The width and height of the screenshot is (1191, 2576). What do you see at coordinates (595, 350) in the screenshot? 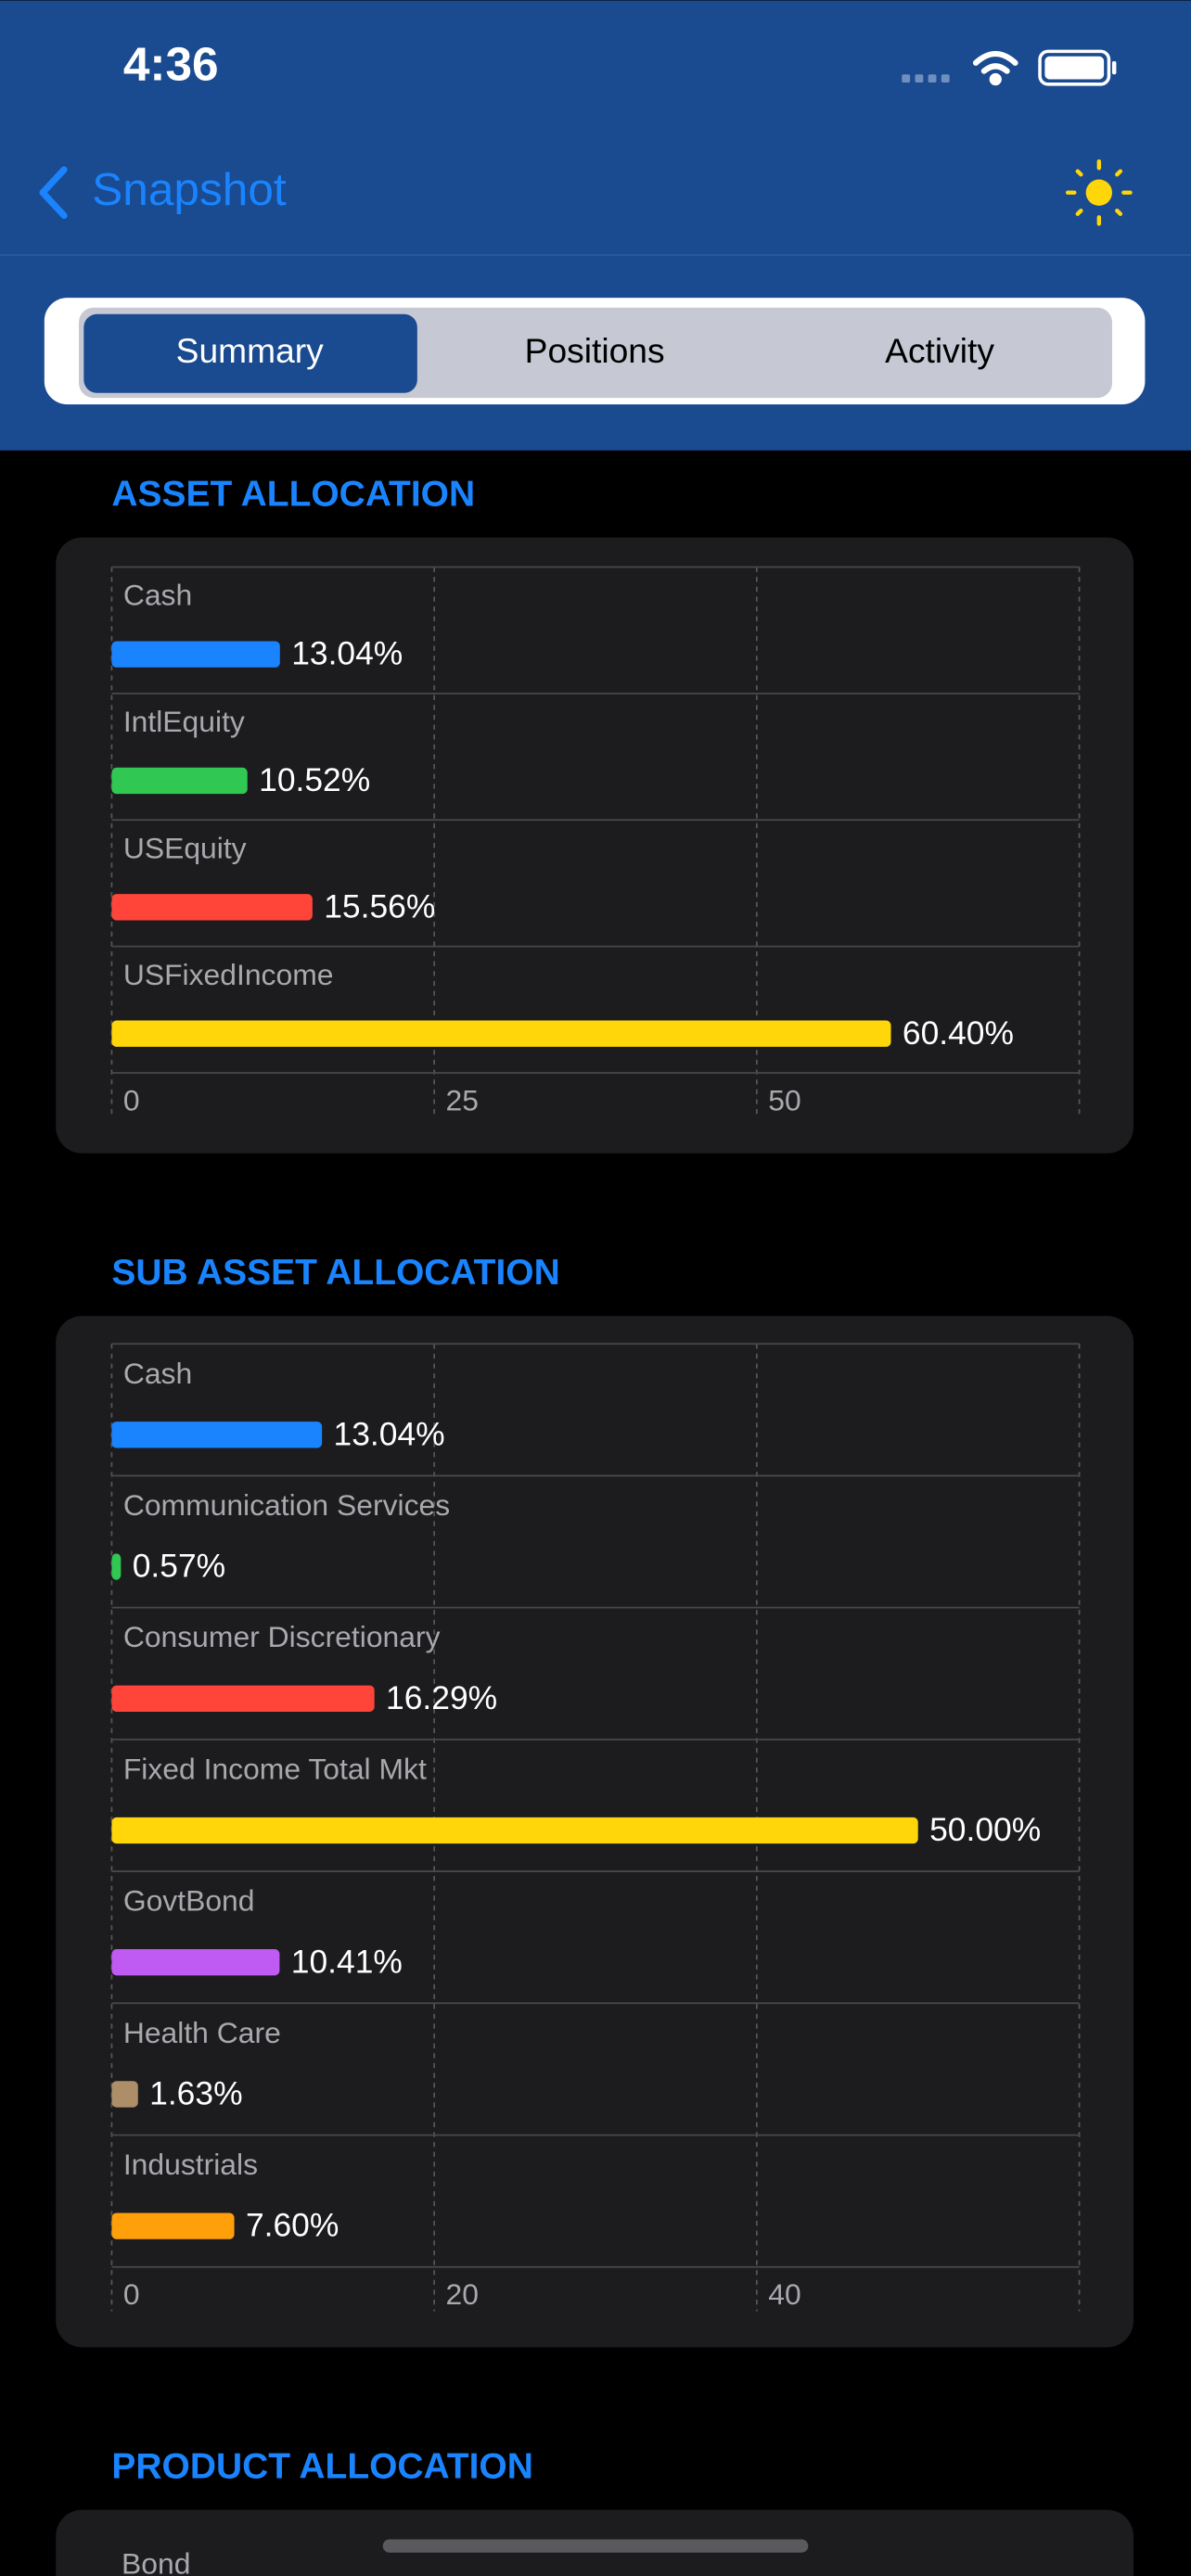
I see `tab: Positions` at bounding box center [595, 350].